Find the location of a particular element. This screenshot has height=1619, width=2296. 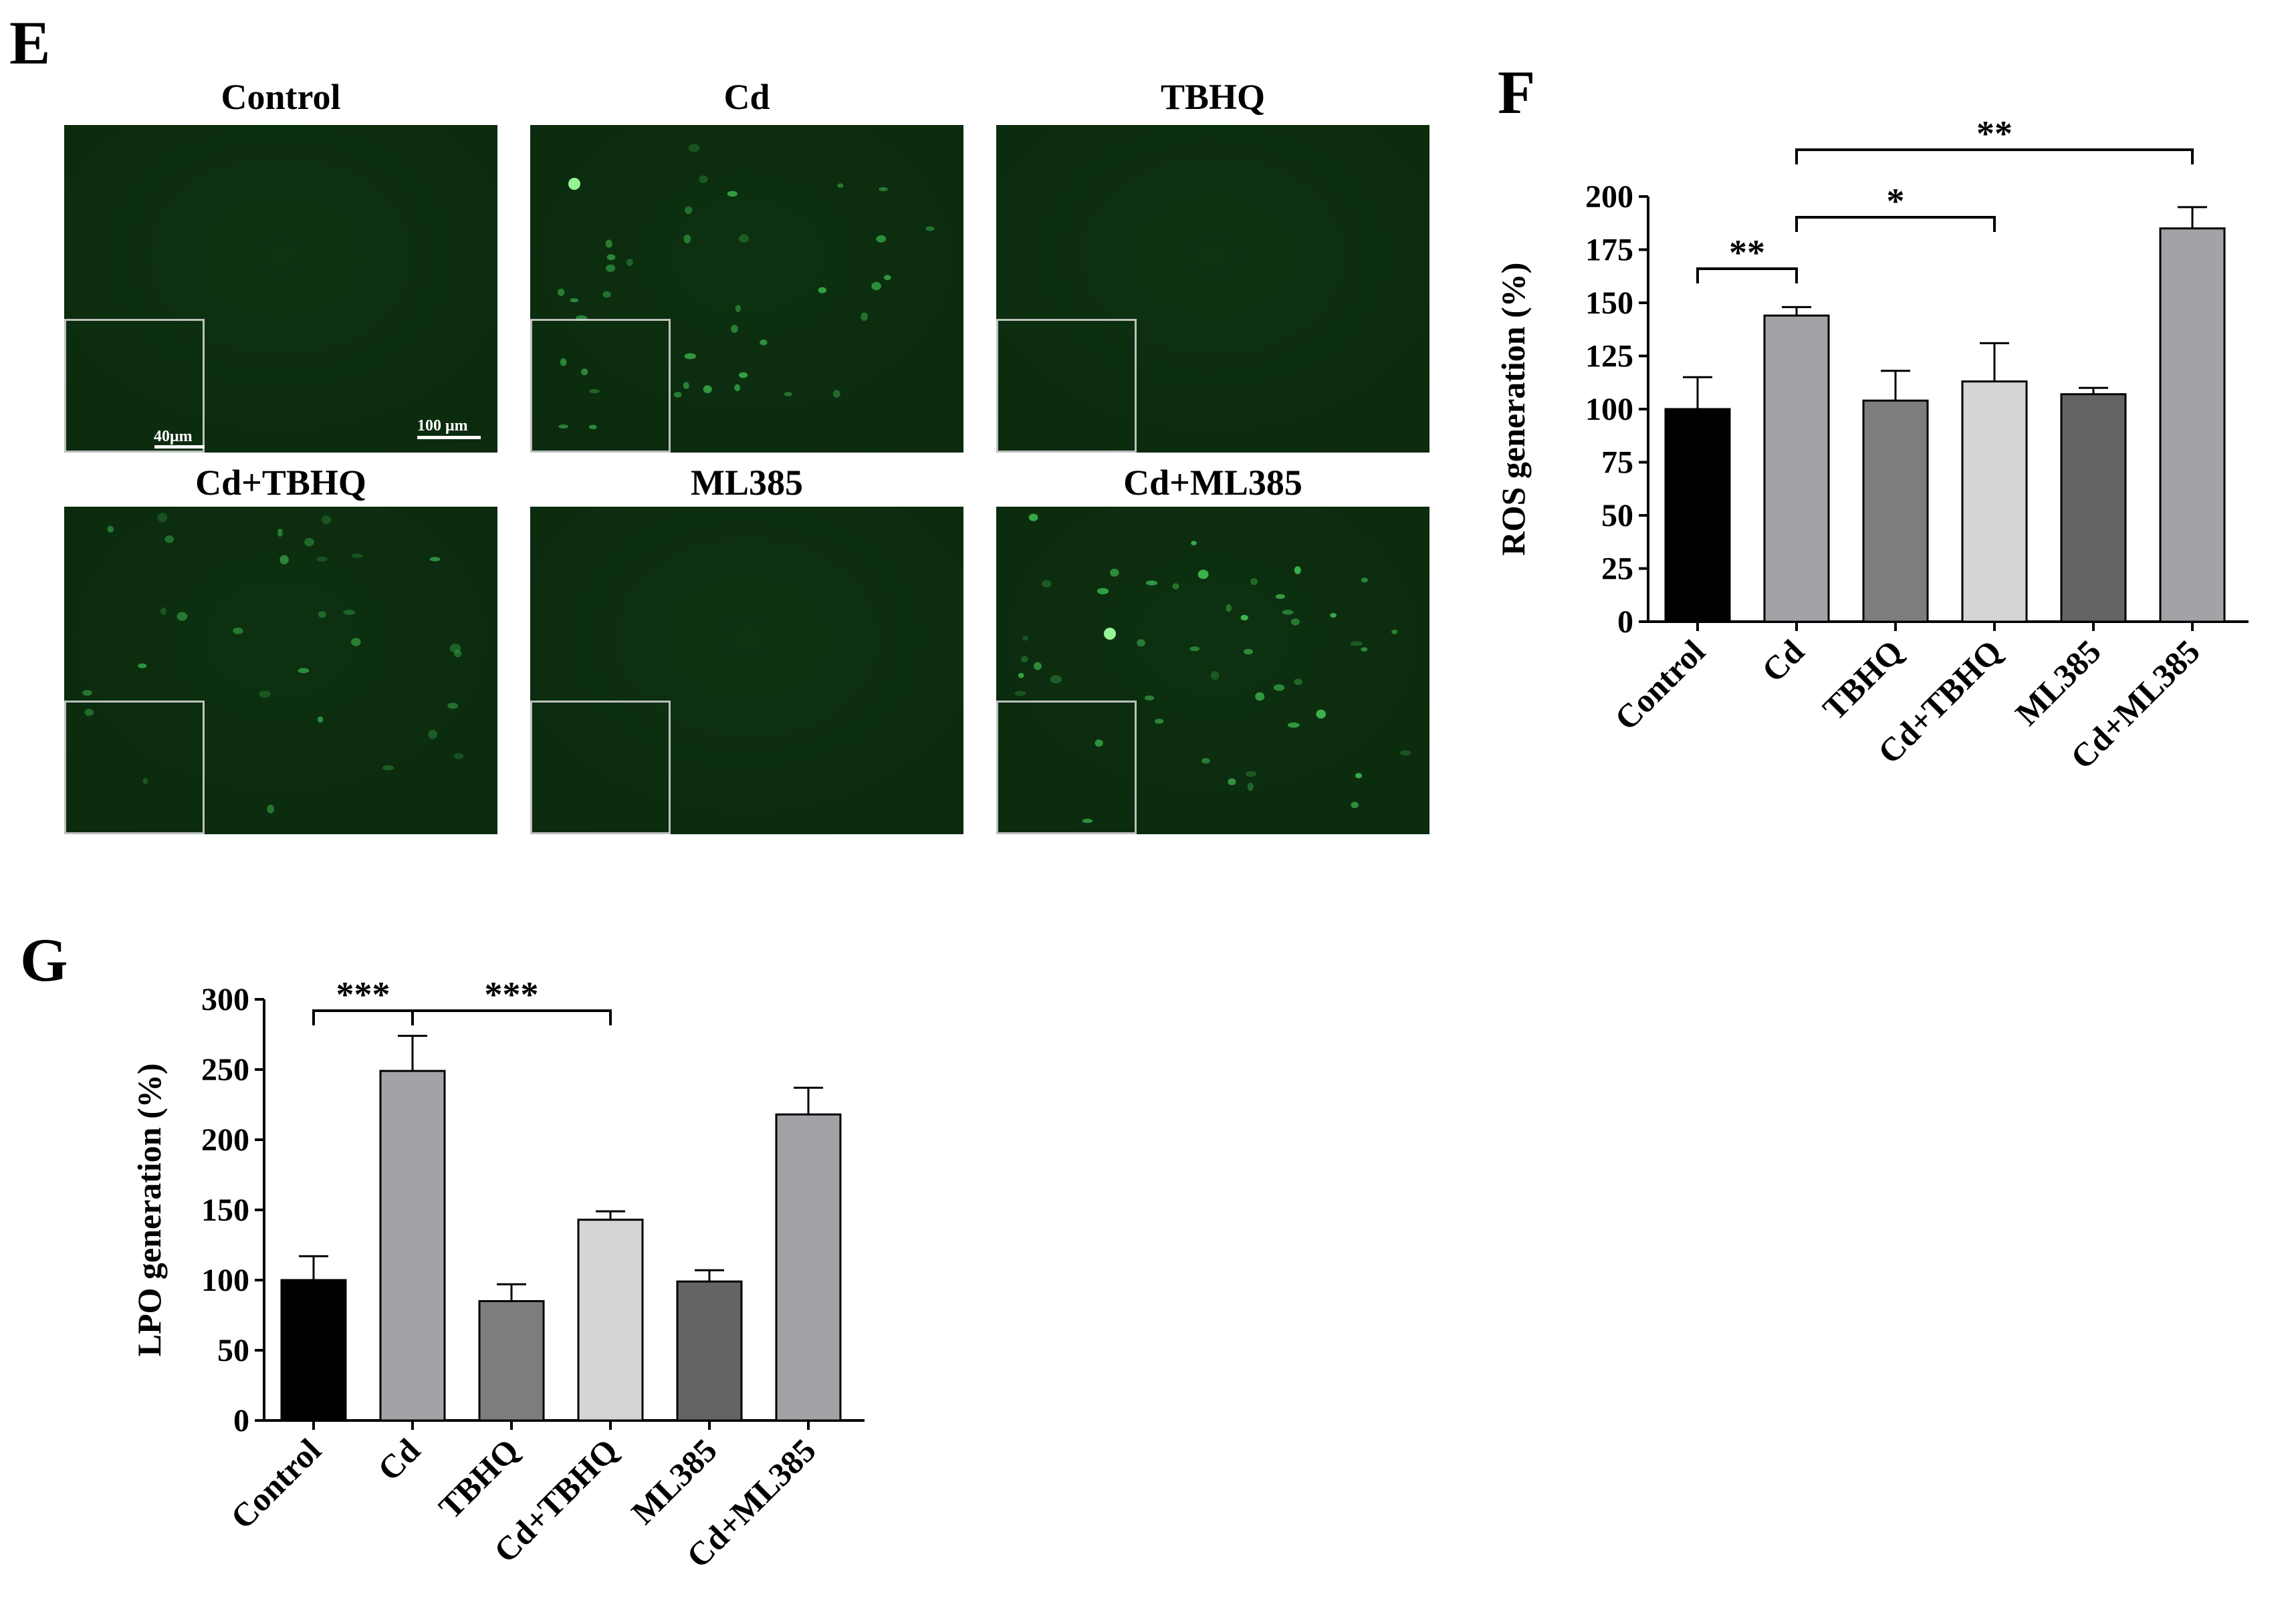

main-scale-bar is located at coordinates (449, 437).